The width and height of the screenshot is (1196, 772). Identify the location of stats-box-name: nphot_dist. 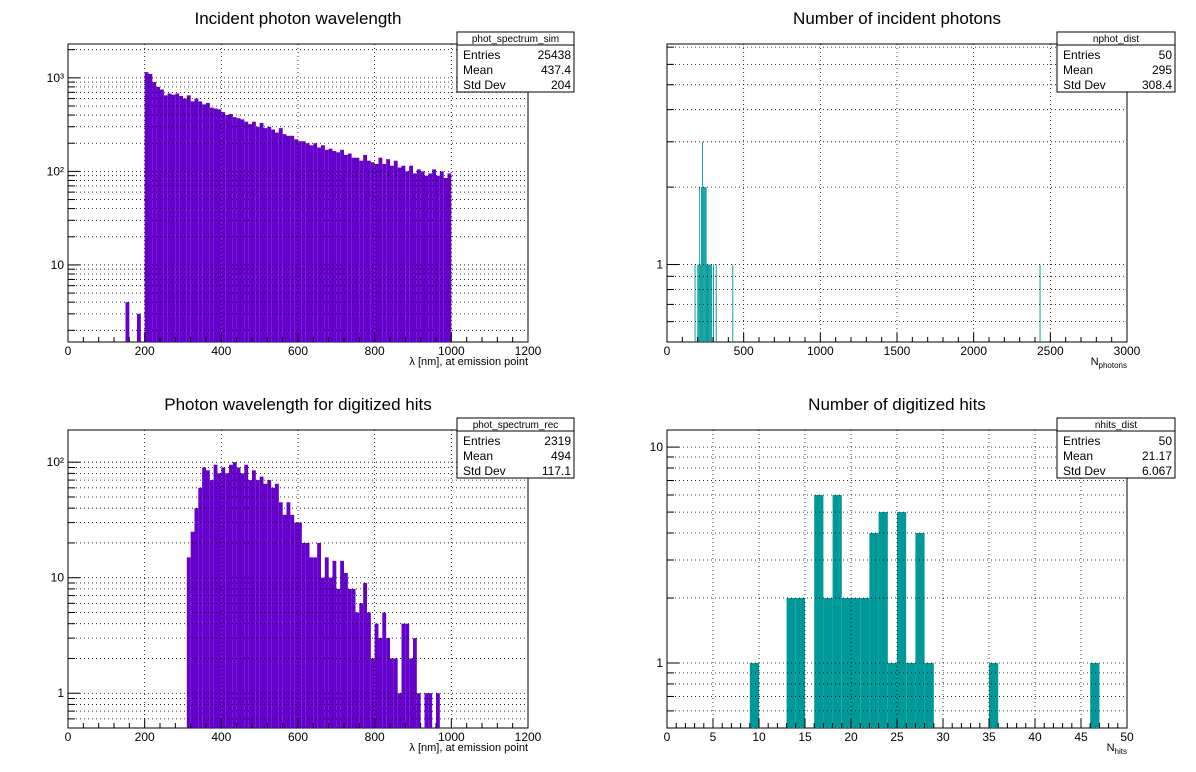
(1116, 39).